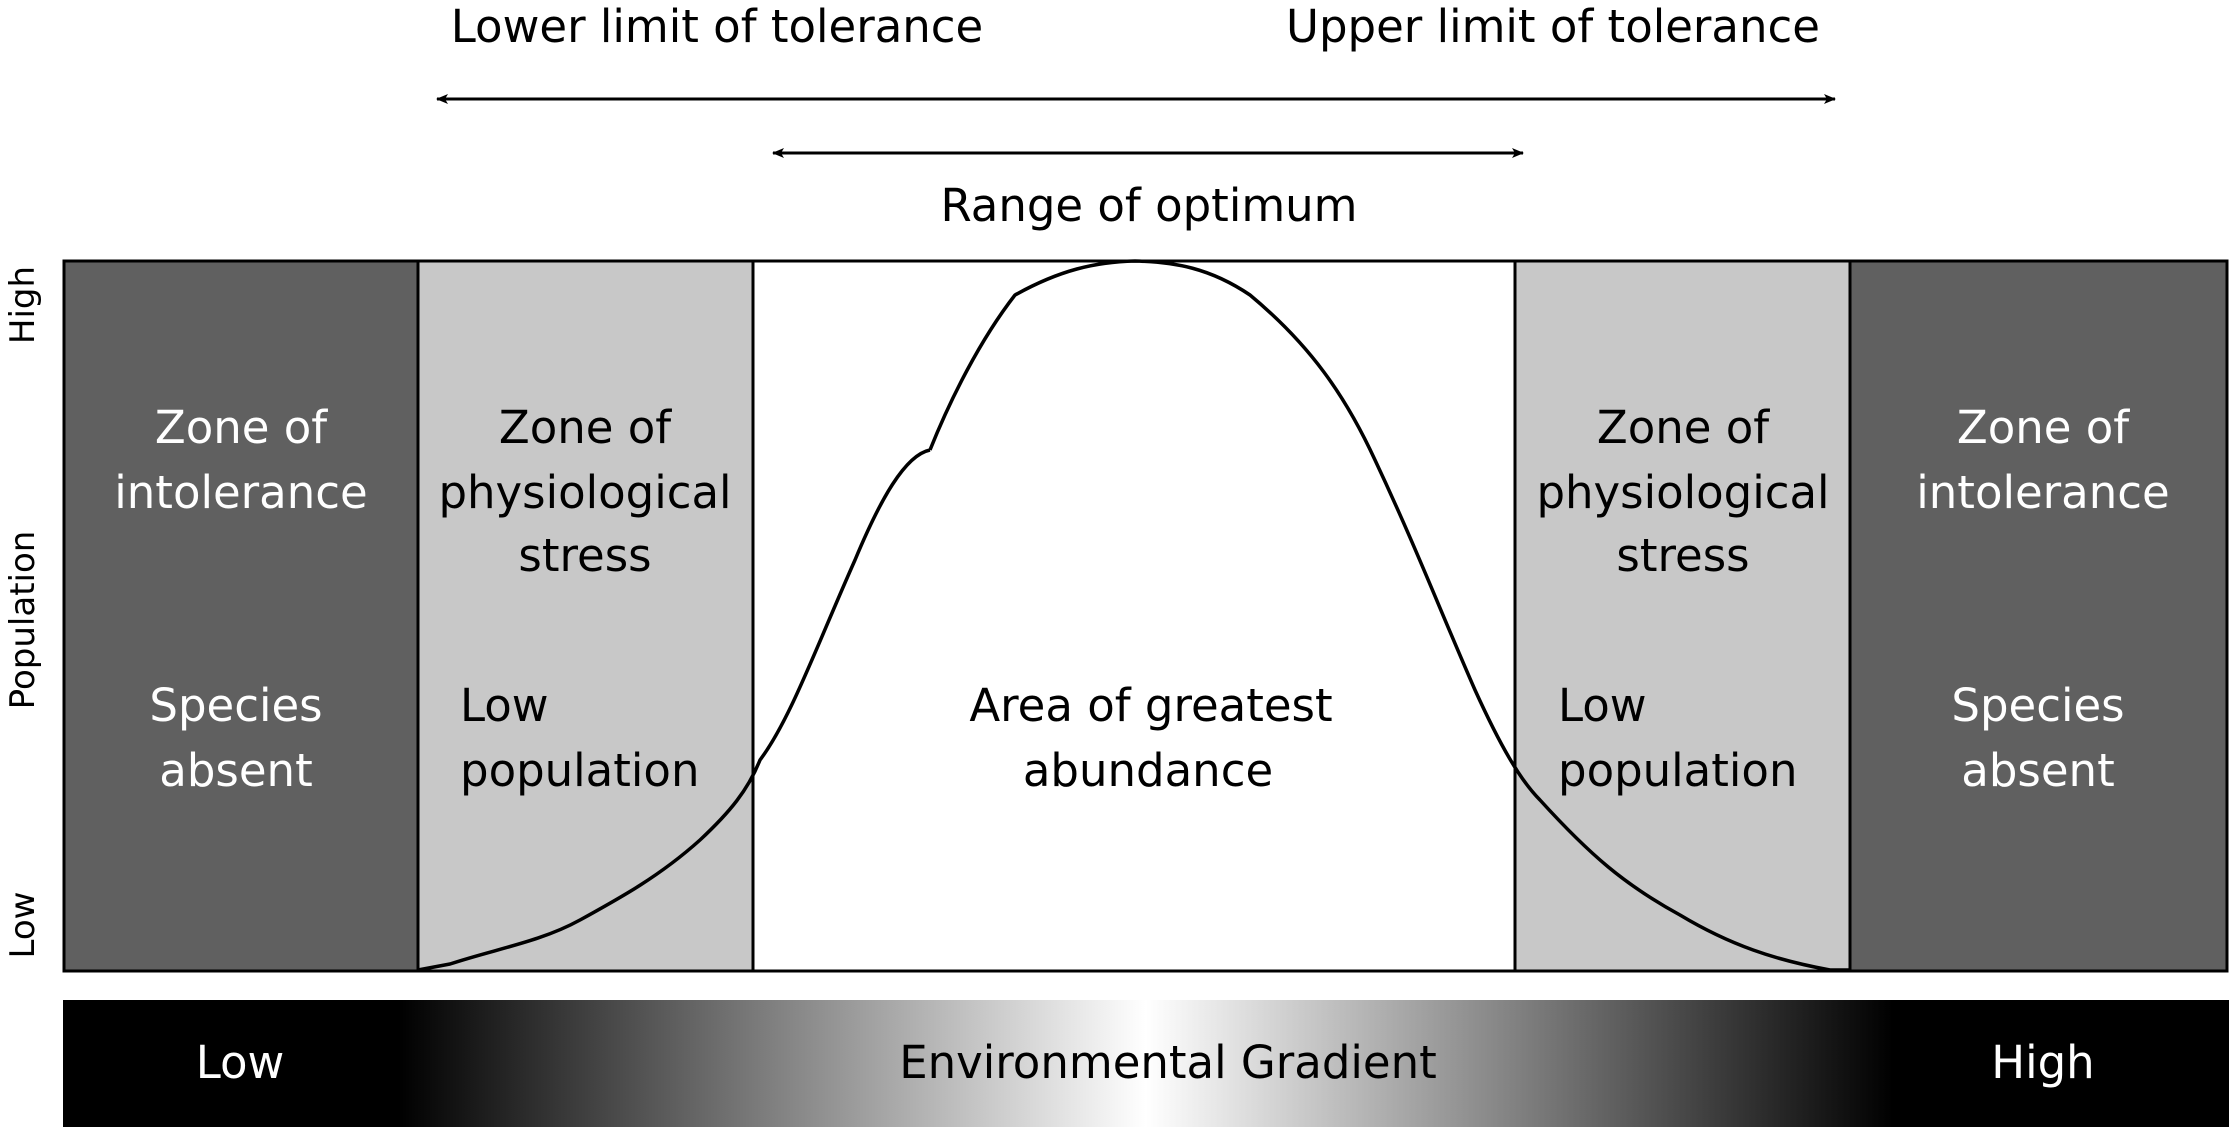  I want to click on optimum-desc-line1: Area of greatest, so click(1150, 705).